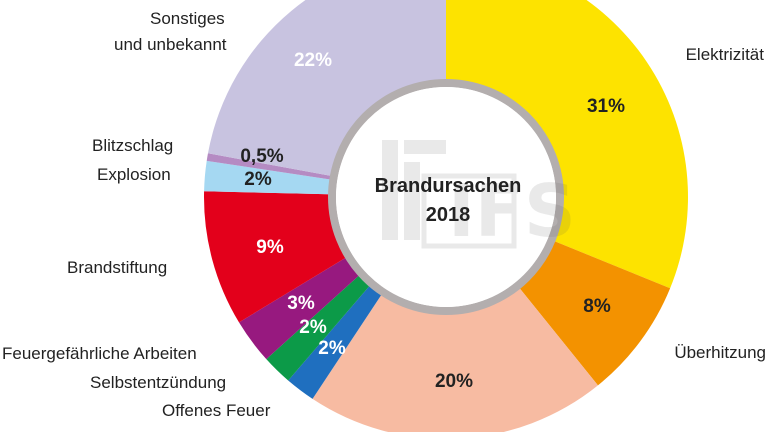 This screenshot has width=768, height=432. What do you see at coordinates (448, 186) in the screenshot?
I see `chart-title: Brandursachen` at bounding box center [448, 186].